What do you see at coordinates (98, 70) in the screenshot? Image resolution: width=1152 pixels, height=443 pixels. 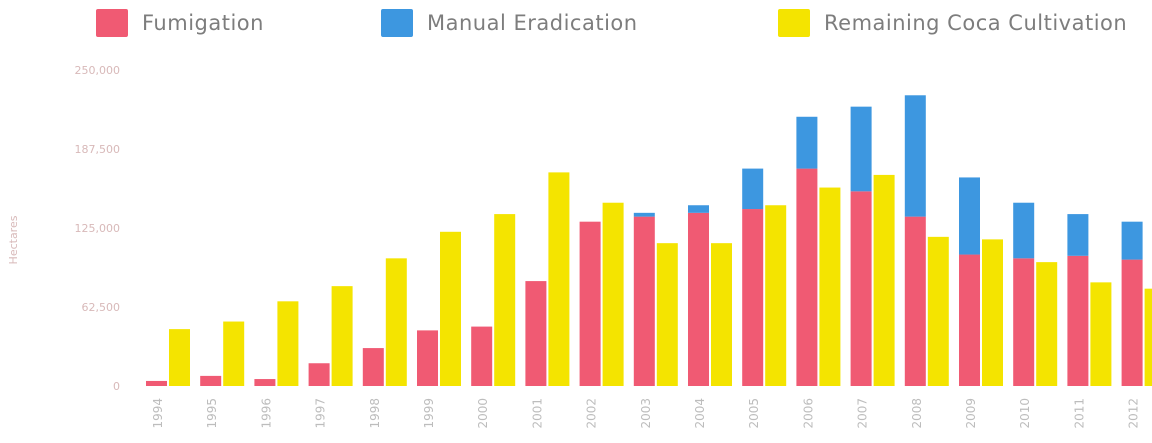 I see `y-tick-label: 250,000` at bounding box center [98, 70].